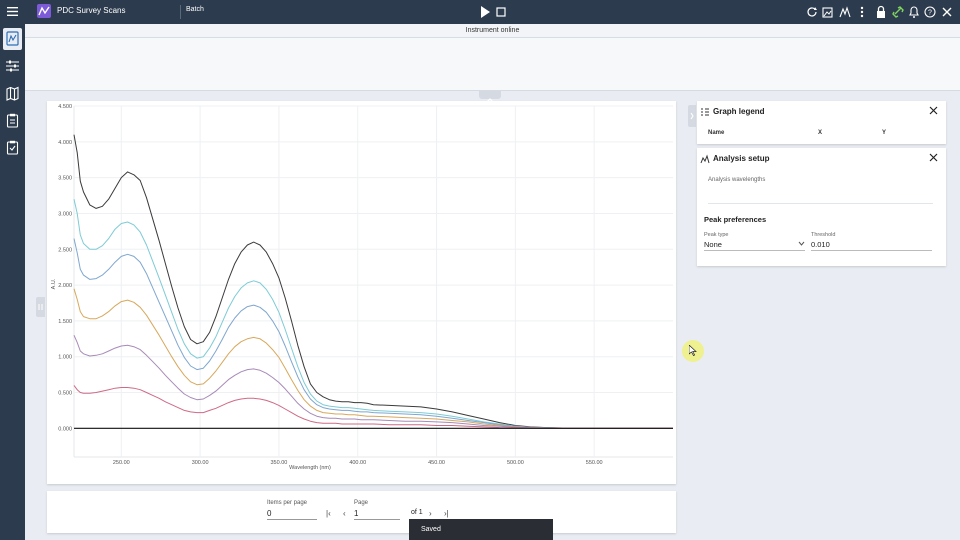 The width and height of the screenshot is (960, 540). I want to click on map-icon, so click(12, 93).